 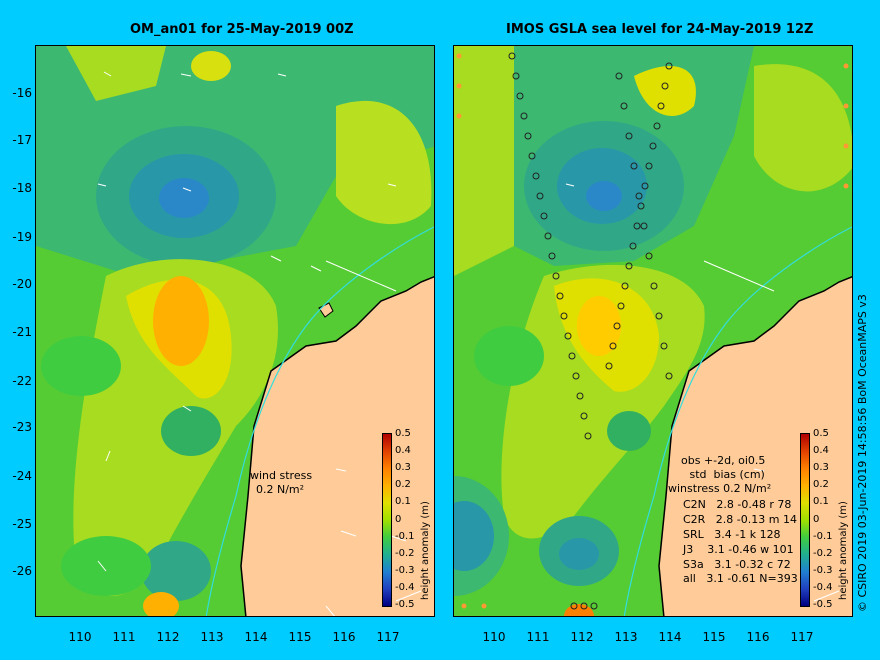 I want to click on y-tick-label: -17, so click(x=22, y=140).